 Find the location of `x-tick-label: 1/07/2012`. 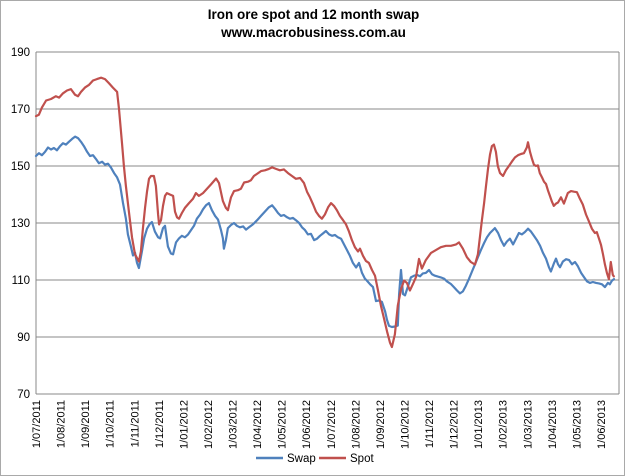

x-tick-label: 1/07/2012 is located at coordinates (332, 424).